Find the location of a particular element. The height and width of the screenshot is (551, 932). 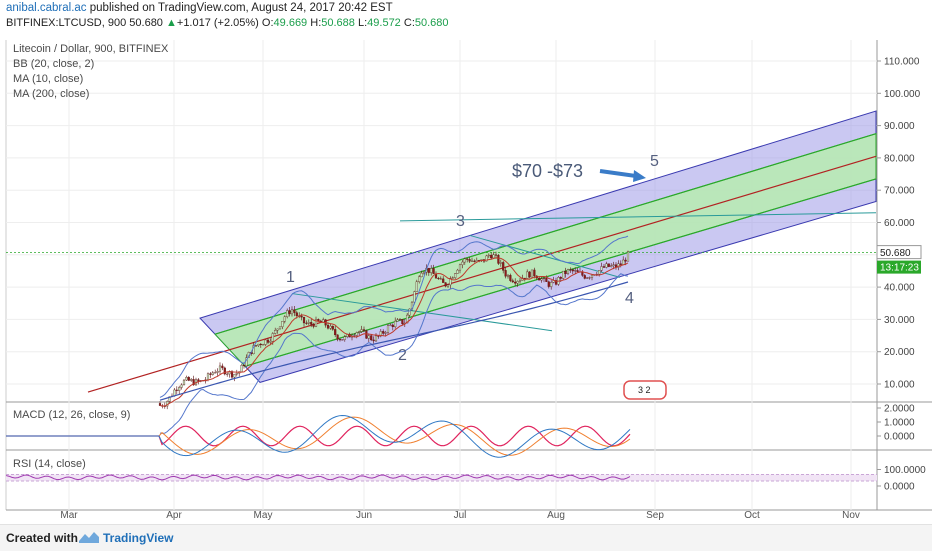

x-tick-label: Sep is located at coordinates (655, 515).